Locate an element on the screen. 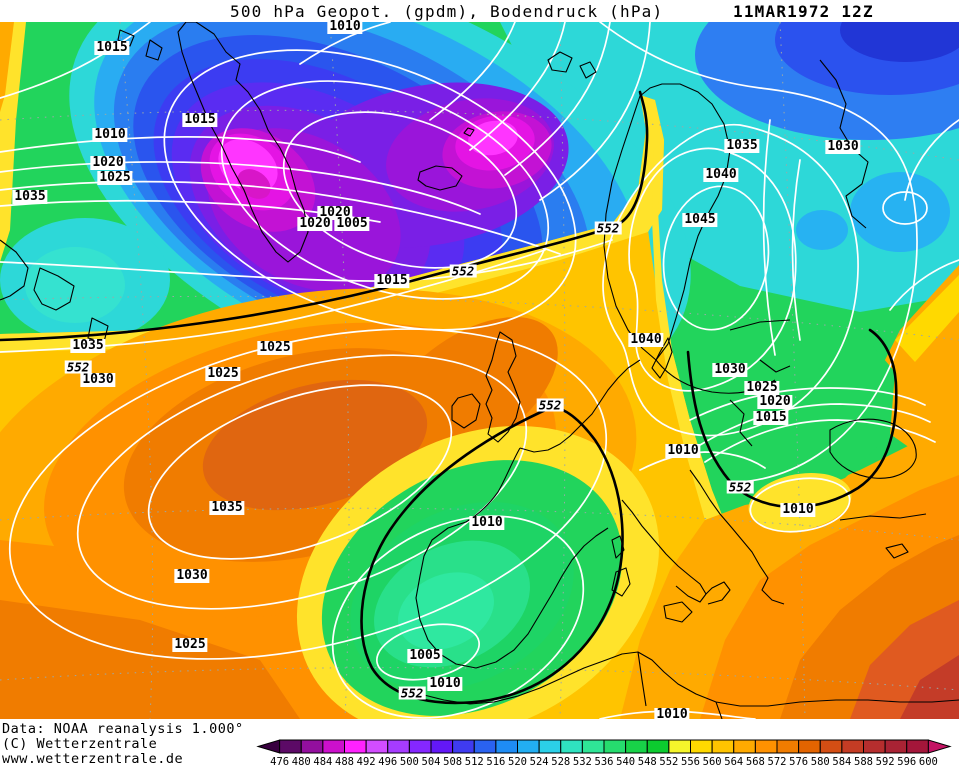  map-title: 500 hPa Geopot. (gpdm), Bodendruck (hPa) is located at coordinates (447, 11).